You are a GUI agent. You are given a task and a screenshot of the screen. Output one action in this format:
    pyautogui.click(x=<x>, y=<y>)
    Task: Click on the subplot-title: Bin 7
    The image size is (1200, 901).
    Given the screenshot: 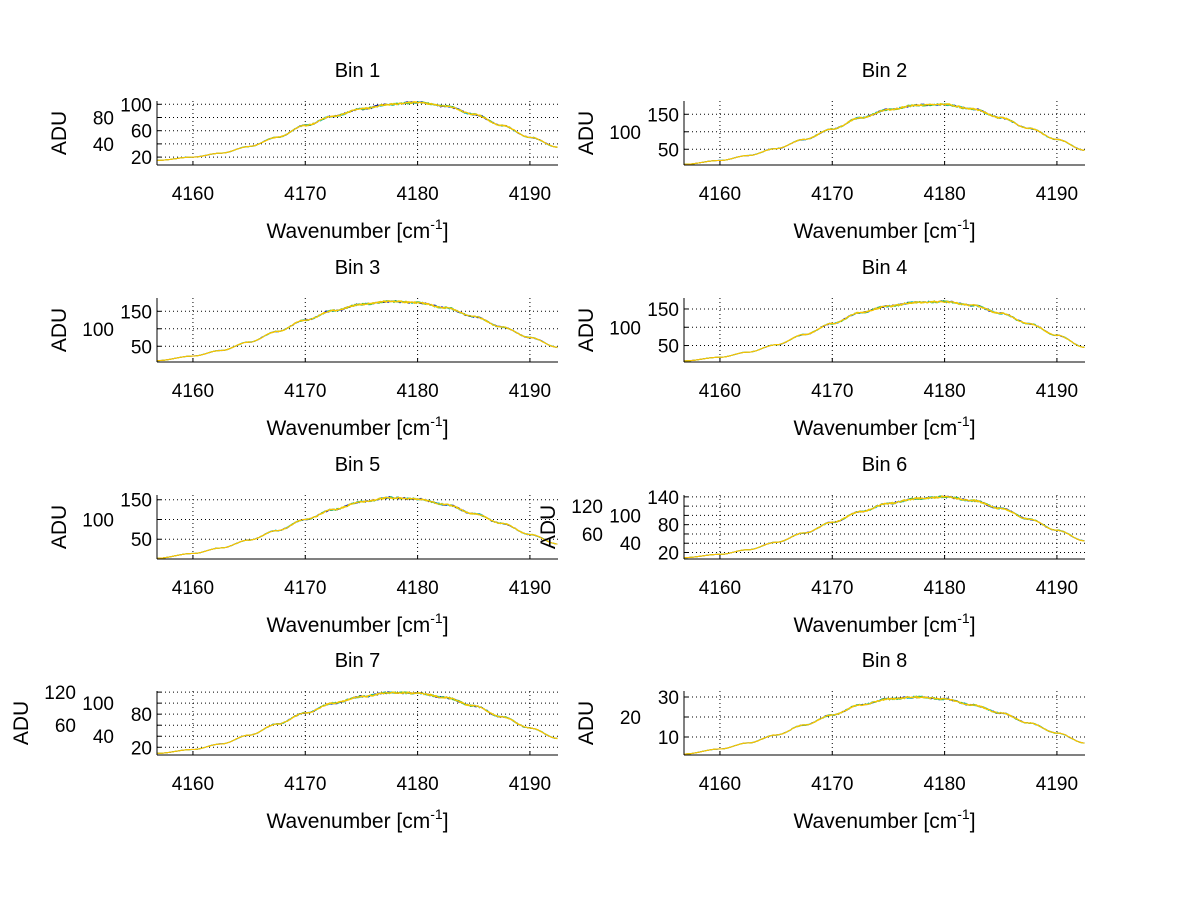 What is the action you would take?
    pyautogui.click(x=358, y=661)
    